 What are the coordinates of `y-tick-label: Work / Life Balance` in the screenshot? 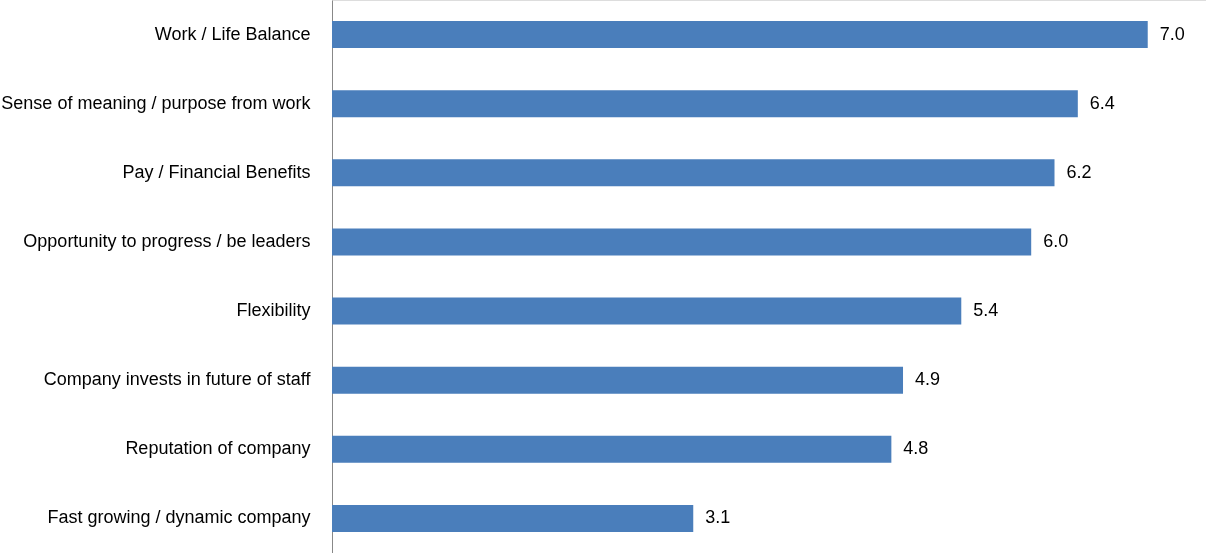 It's located at (232, 33).